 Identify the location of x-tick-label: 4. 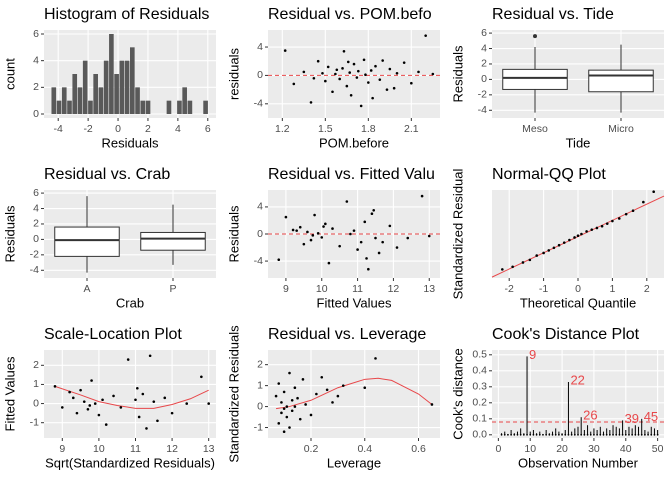
(178, 129).